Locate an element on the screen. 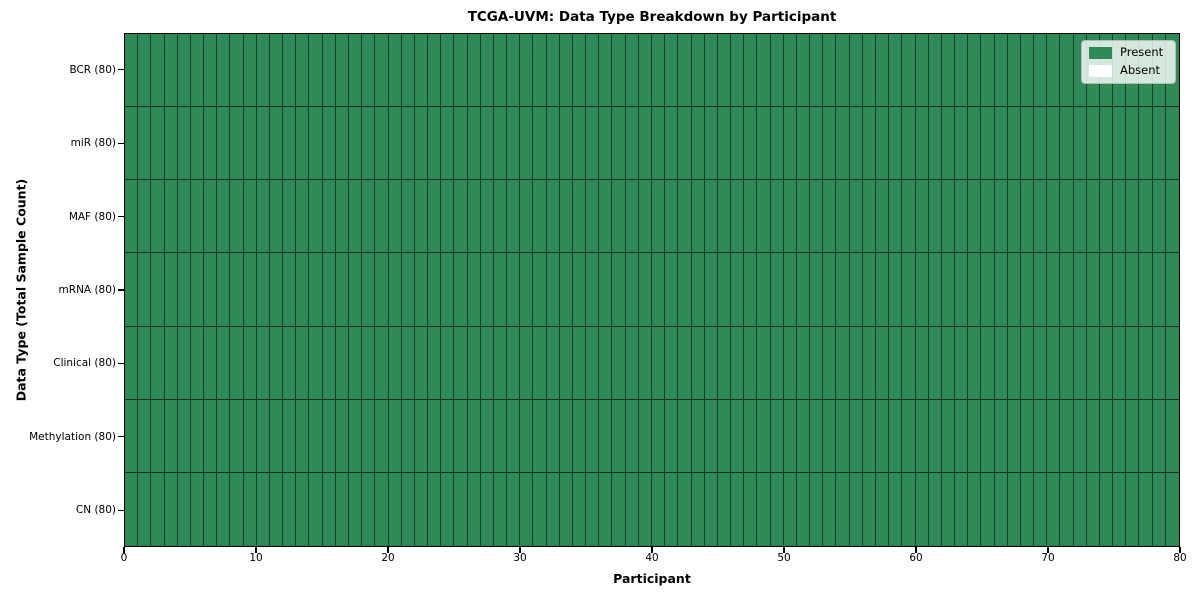 Image resolution: width=1200 pixels, height=600 pixels. x-tick-label: 0 is located at coordinates (124, 558).